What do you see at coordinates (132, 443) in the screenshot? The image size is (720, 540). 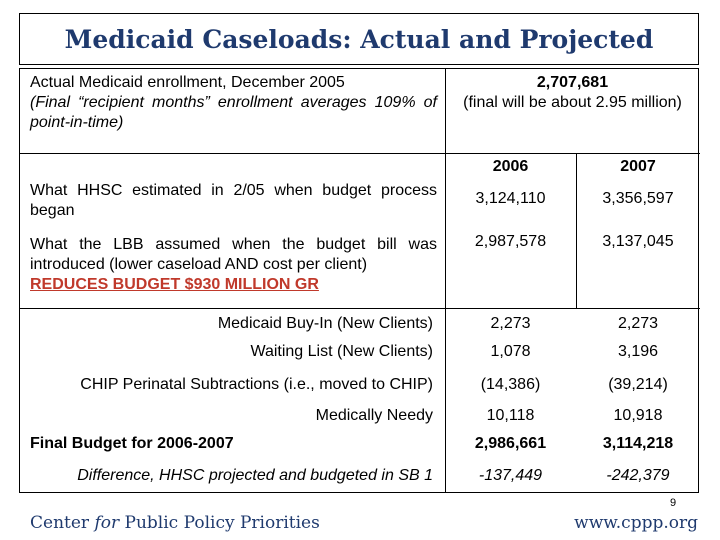 I see `final-budget-label: Final Budget for 2006-2007` at bounding box center [132, 443].